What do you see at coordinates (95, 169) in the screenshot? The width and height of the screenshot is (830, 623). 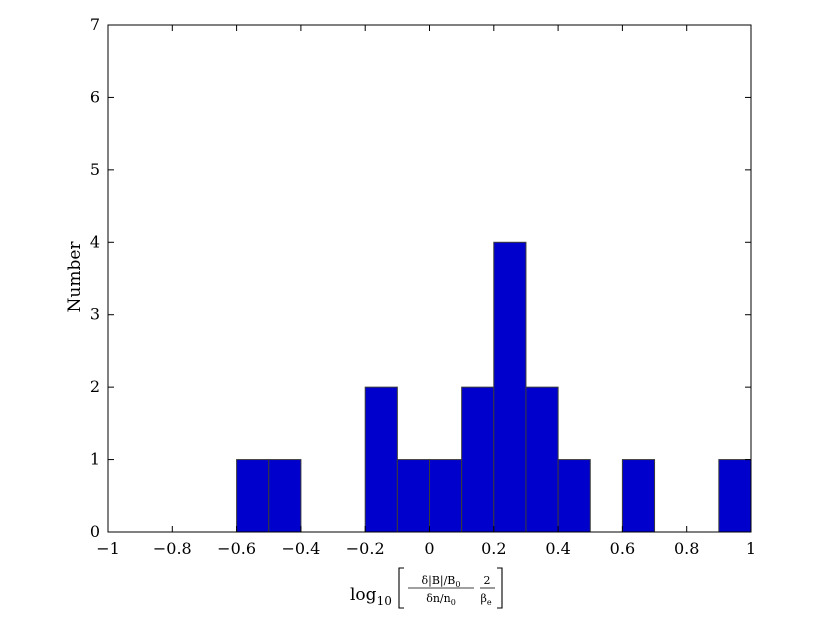 I see `y-tick-label: 5` at bounding box center [95, 169].